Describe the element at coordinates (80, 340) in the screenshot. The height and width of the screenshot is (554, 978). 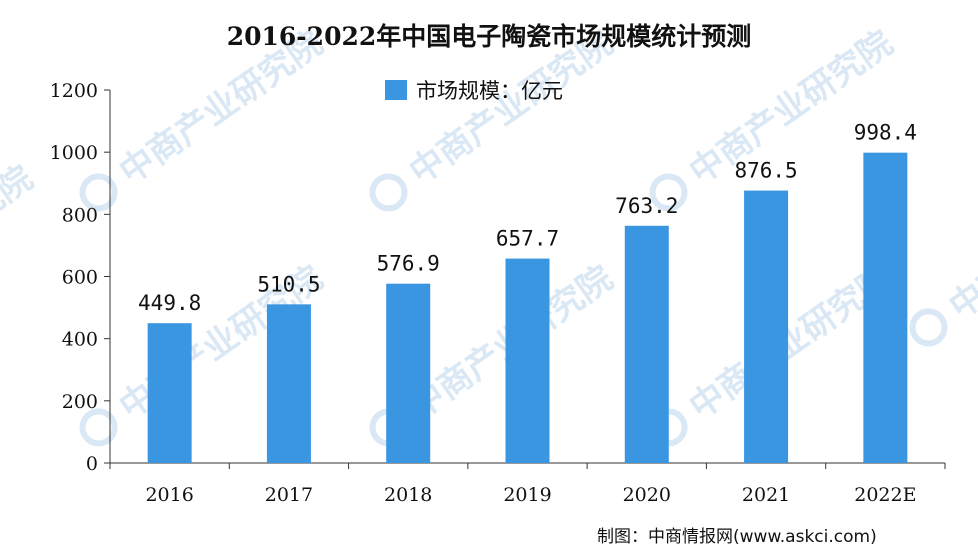
I see `y-tick-label: 400` at that location.